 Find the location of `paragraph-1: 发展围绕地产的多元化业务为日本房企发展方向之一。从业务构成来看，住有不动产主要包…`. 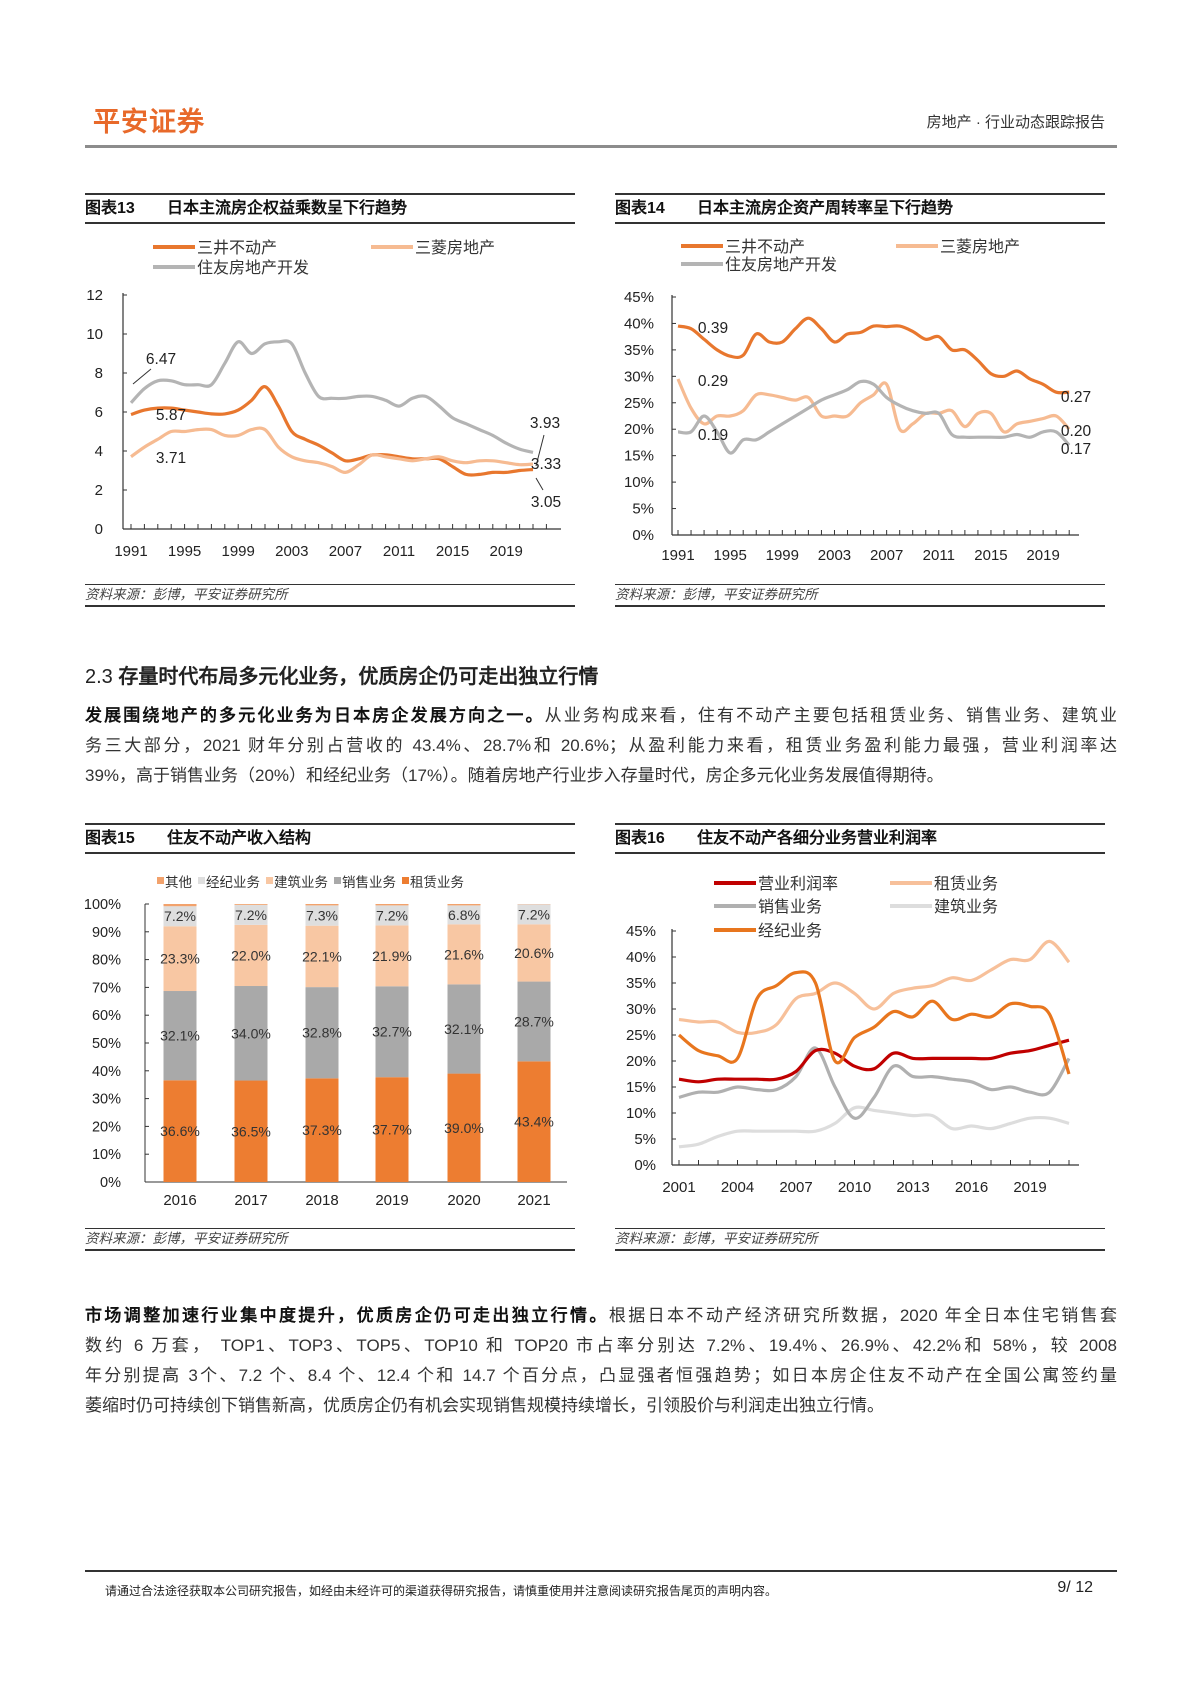

paragraph-1: 发展围绕地产的多元化业务为日本房企发展方向之一。从业务构成来看，住有不动产主要包… is located at coordinates (601, 746).